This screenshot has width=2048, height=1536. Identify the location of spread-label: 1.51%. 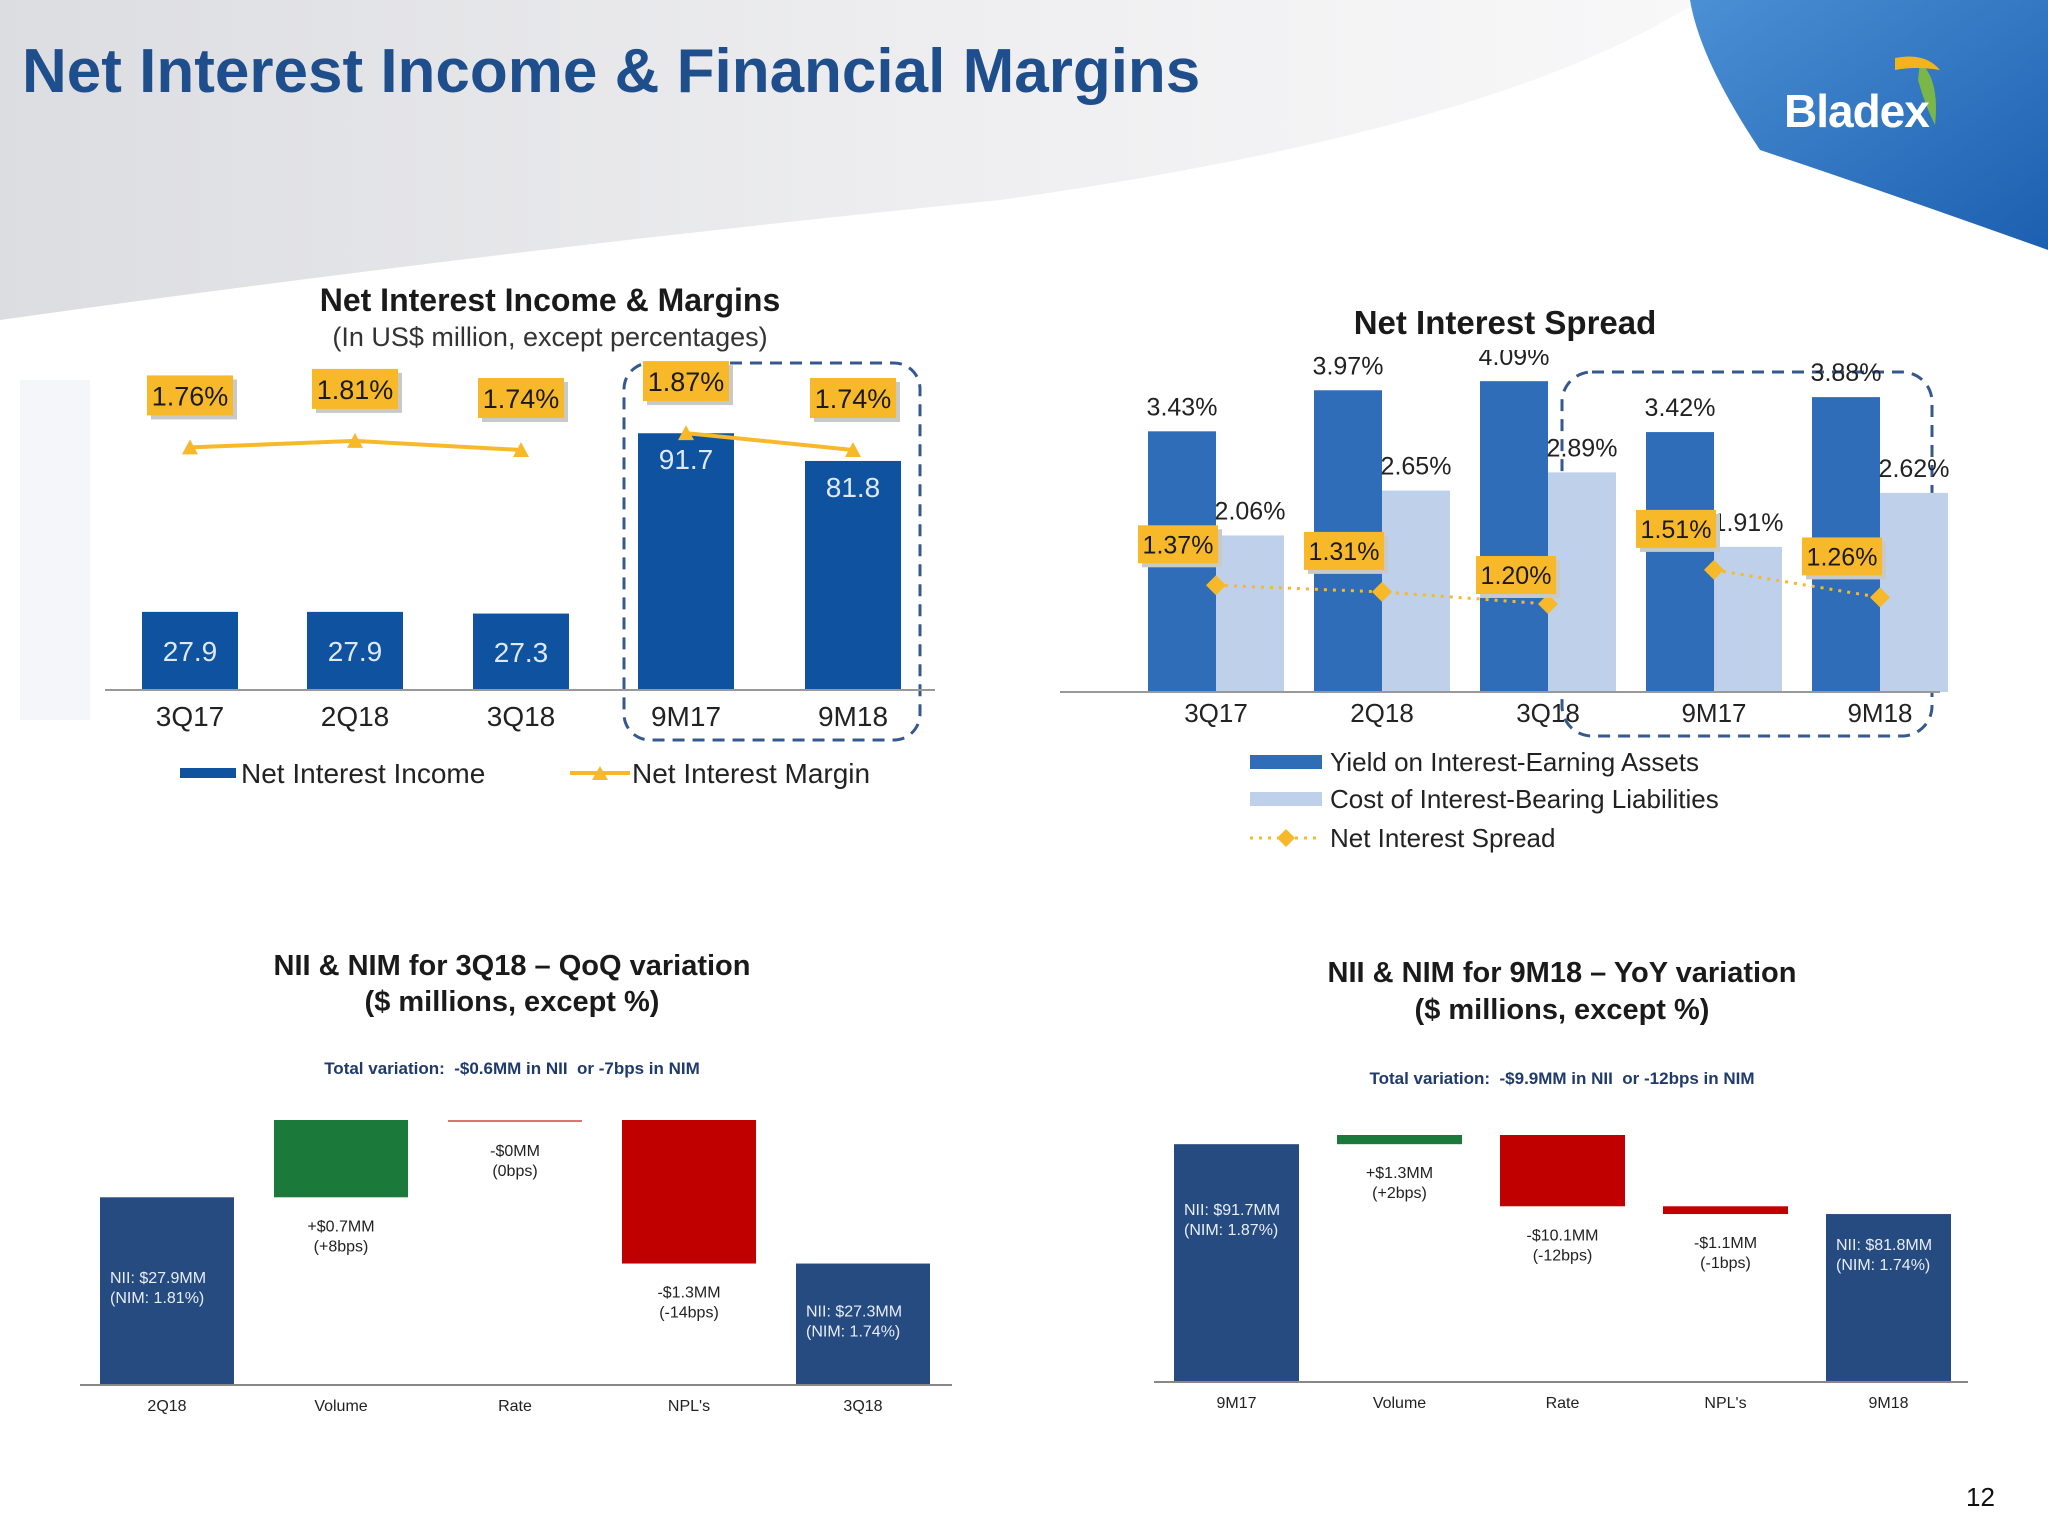
(1676, 530).